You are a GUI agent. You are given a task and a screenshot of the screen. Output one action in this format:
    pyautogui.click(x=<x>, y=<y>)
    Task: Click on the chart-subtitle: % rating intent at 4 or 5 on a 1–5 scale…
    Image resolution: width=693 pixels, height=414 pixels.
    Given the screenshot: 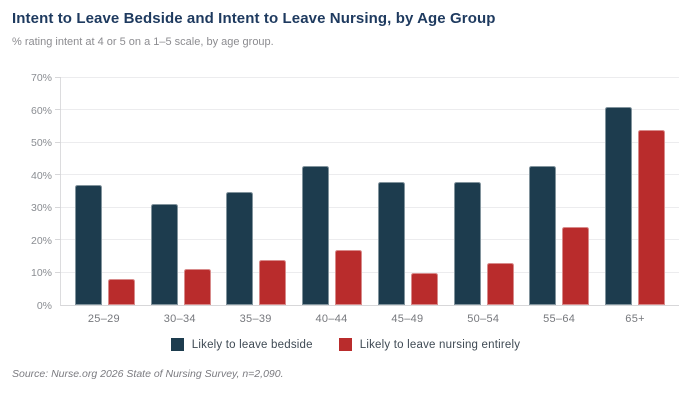 What is the action you would take?
    pyautogui.click(x=143, y=42)
    